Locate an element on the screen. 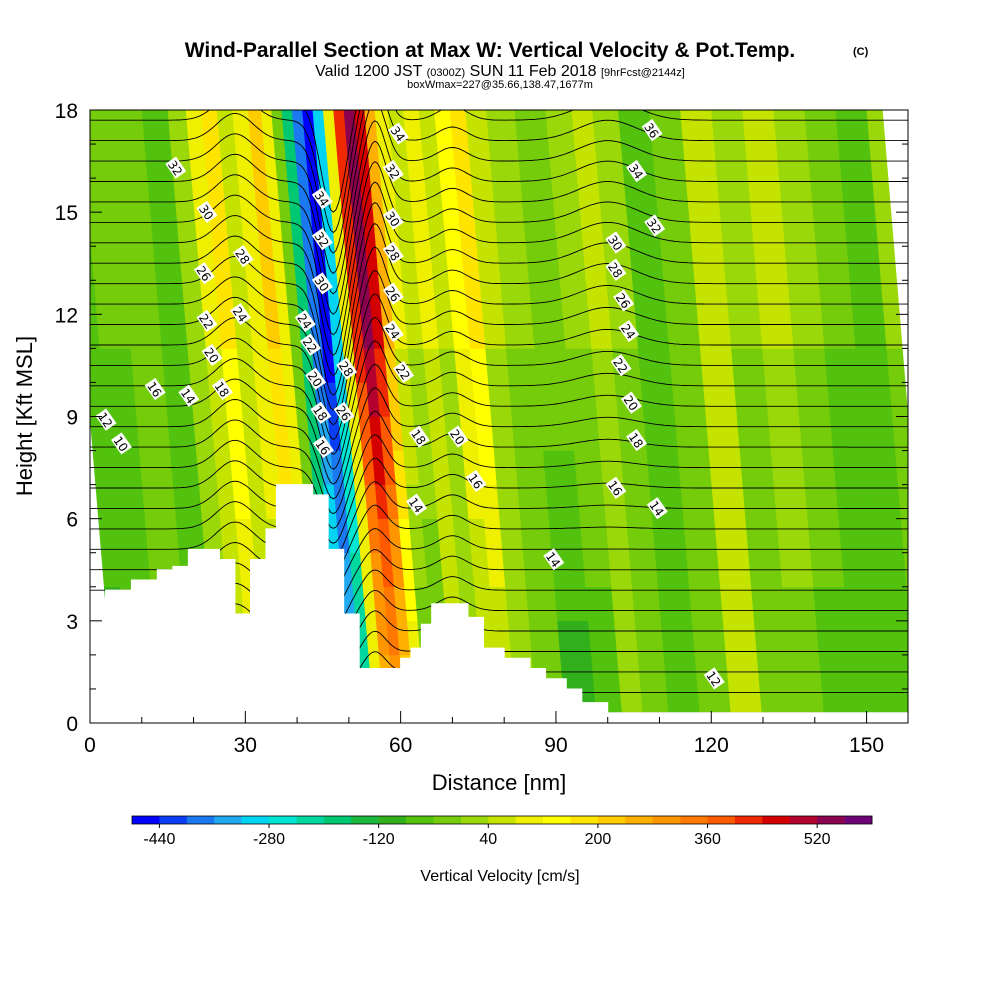 The width and height of the screenshot is (1000, 1000). colorbar-tick-label: -120 is located at coordinates (379, 839).